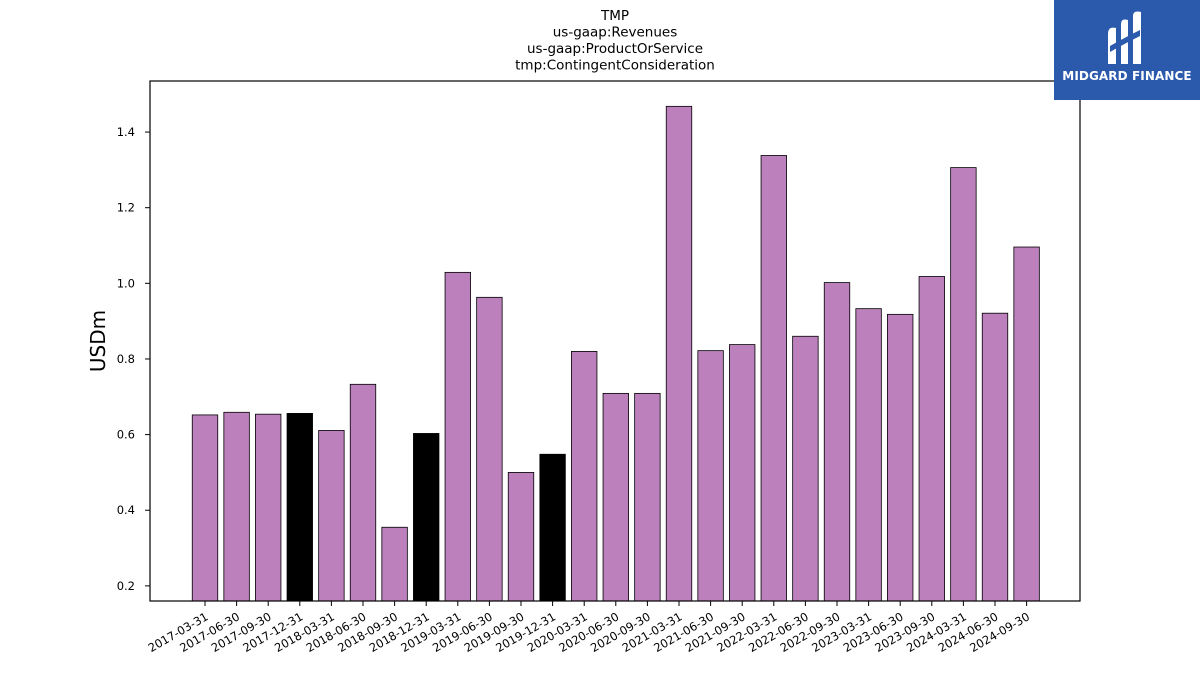  What do you see at coordinates (1127, 76) in the screenshot?
I see `logo-text: MIDGARD FINANCE` at bounding box center [1127, 76].